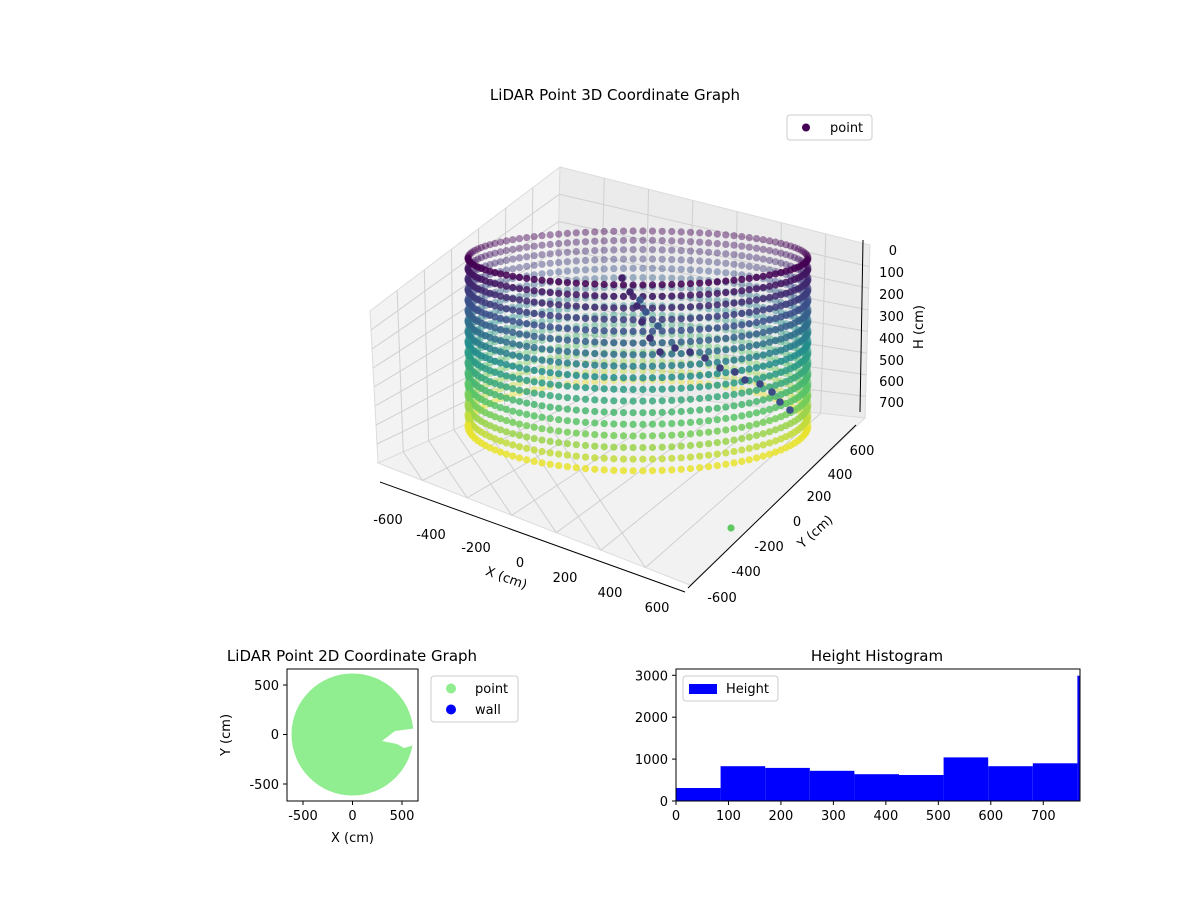  I want to click on x-tick-label: -600, so click(388, 520).